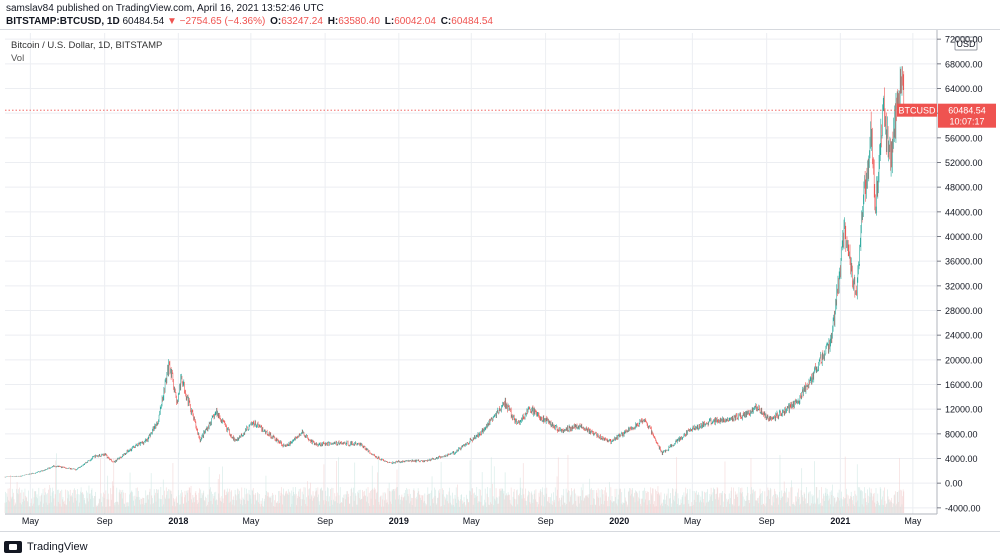  Describe the element at coordinates (18, 58) in the screenshot. I see `volume-legend: Vol` at that location.